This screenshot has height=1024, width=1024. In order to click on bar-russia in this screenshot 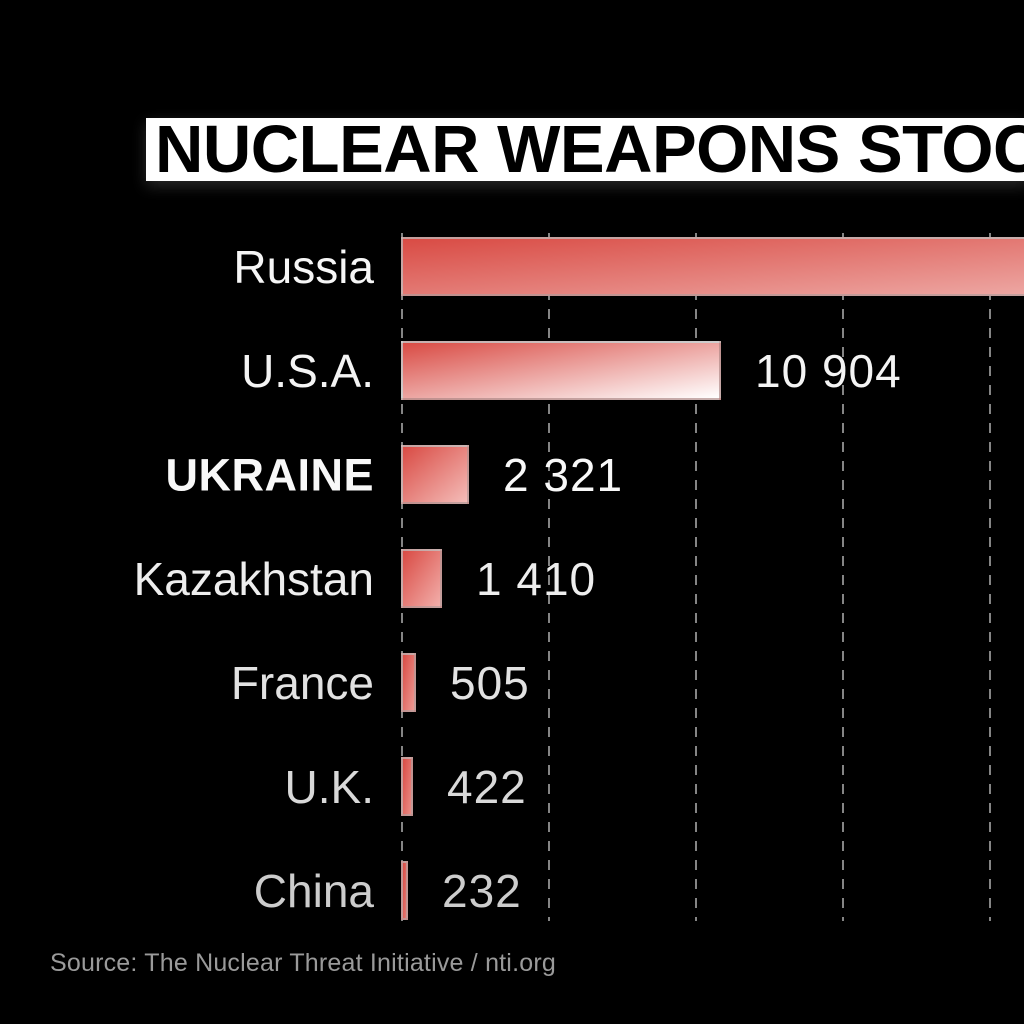, I will do `click(712, 266)`.